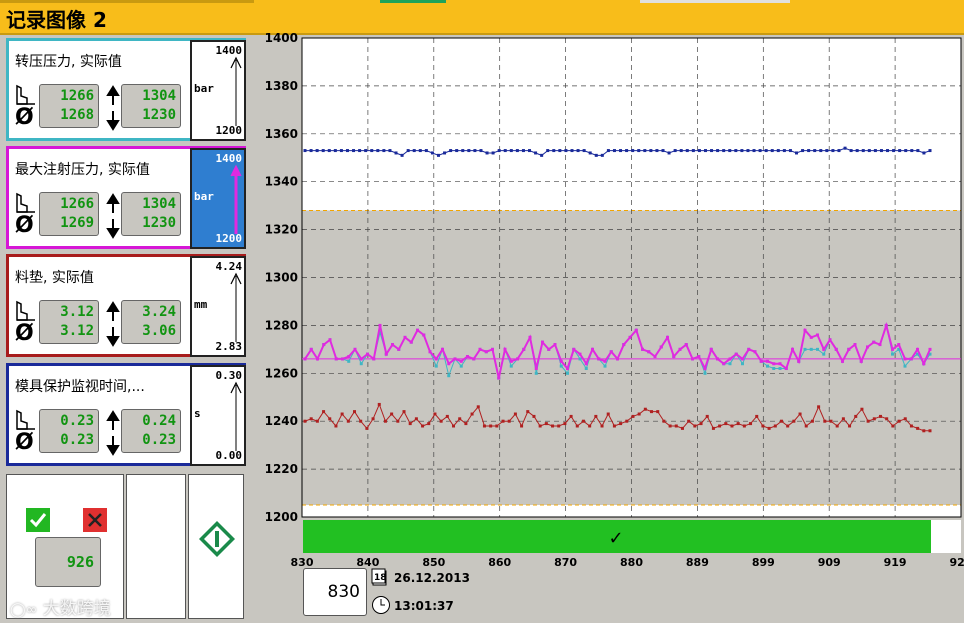  Describe the element at coordinates (126, 89) in the screenshot. I see `panel-1: 转压压力, 实际值 Ø 1266 1268 1304 1230 1400 bar 1200` at that location.